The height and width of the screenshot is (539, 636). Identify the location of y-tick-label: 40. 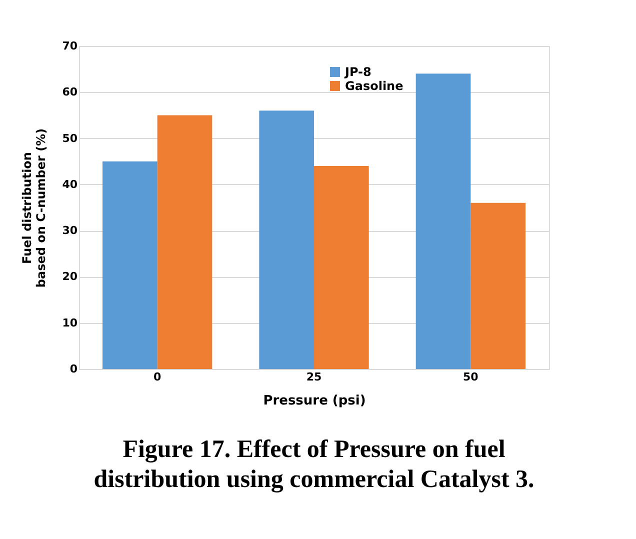
(70, 184).